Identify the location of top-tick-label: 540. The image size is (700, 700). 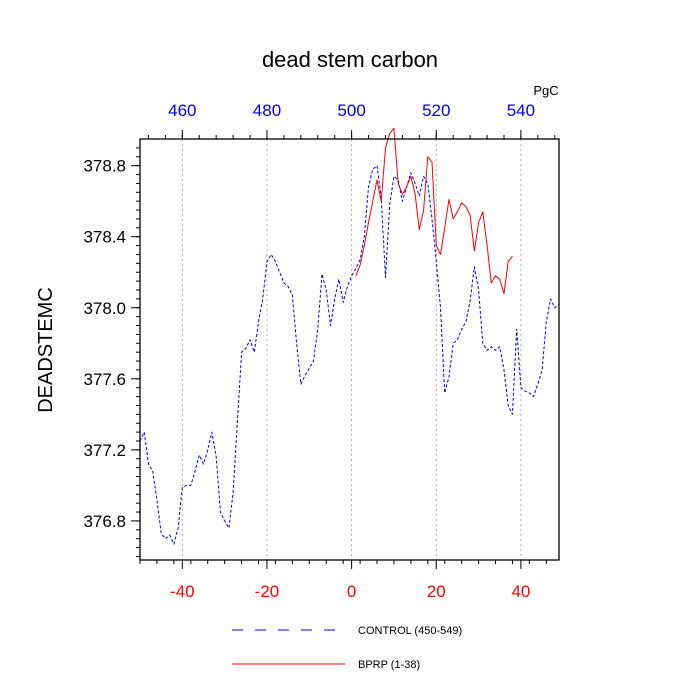
(521, 110).